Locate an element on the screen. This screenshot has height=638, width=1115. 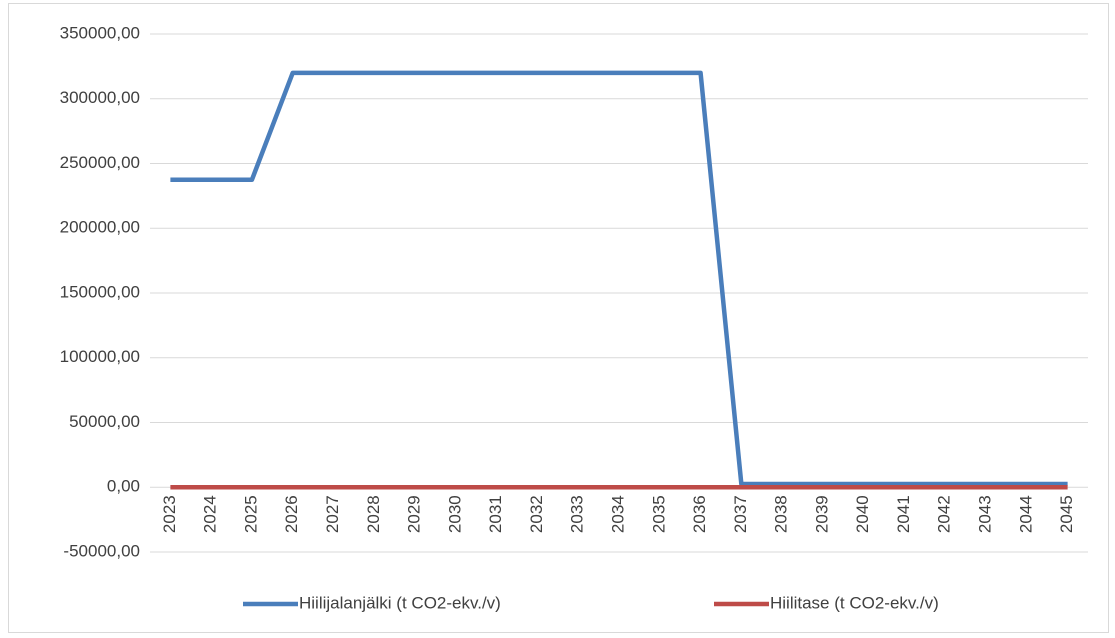
x-tick-label: 2025 is located at coordinates (250, 514).